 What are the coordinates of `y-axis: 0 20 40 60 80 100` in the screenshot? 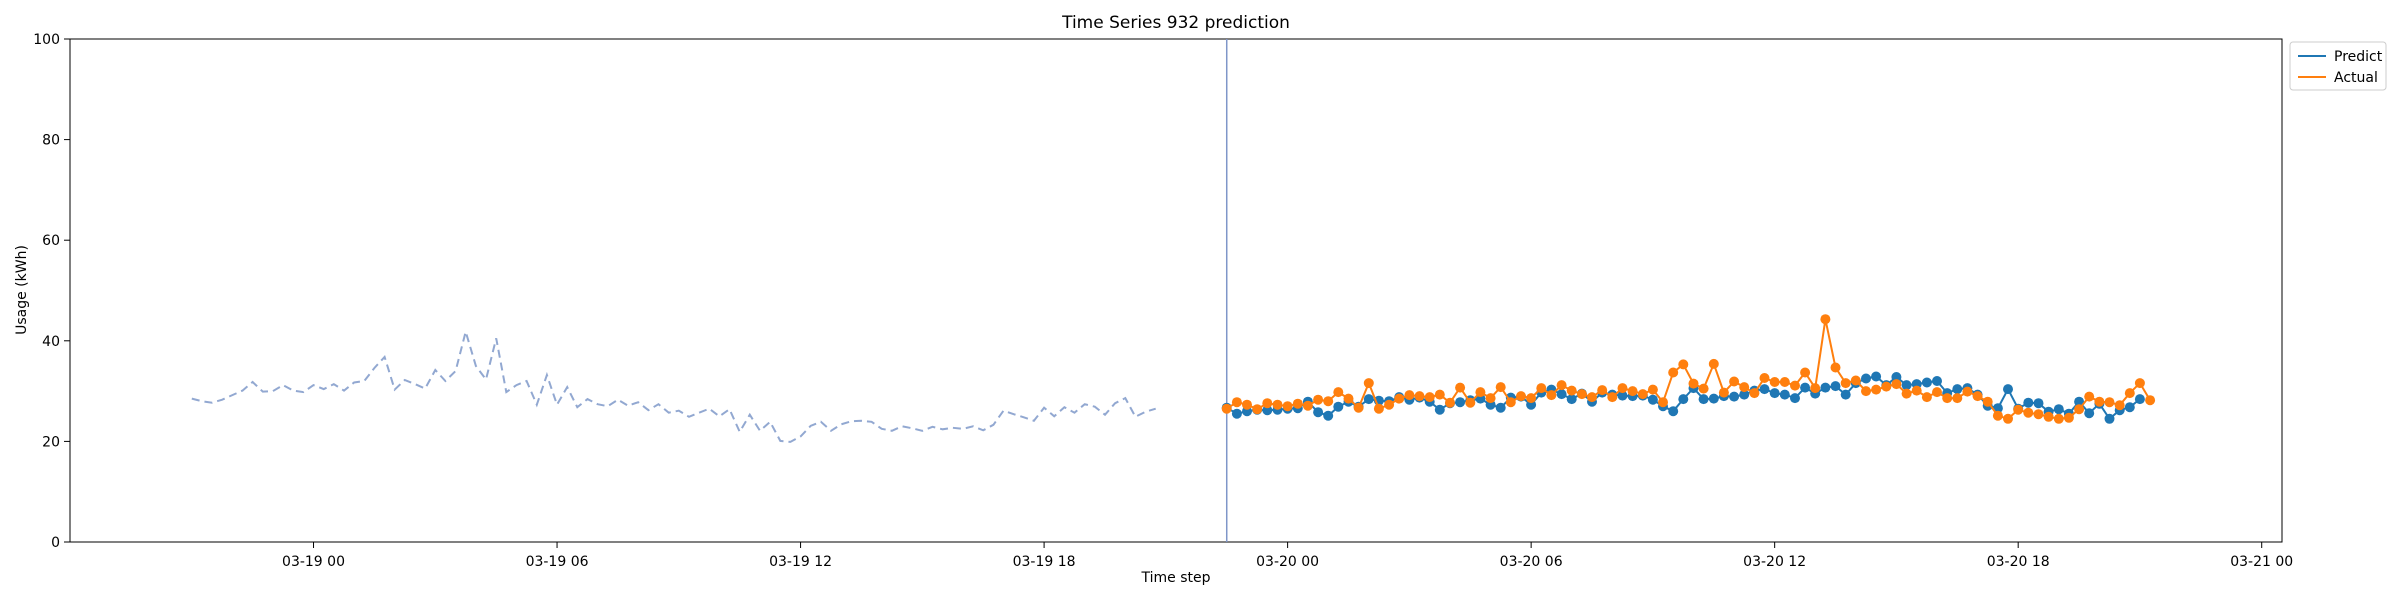 It's located at (51, 291).